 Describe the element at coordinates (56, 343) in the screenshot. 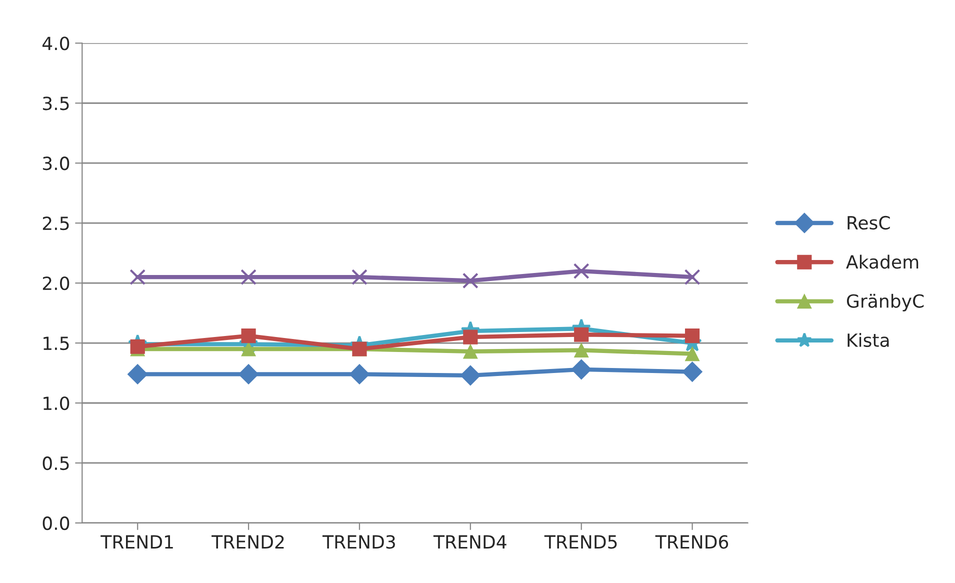

I see `y-tick-label: 1.5` at that location.